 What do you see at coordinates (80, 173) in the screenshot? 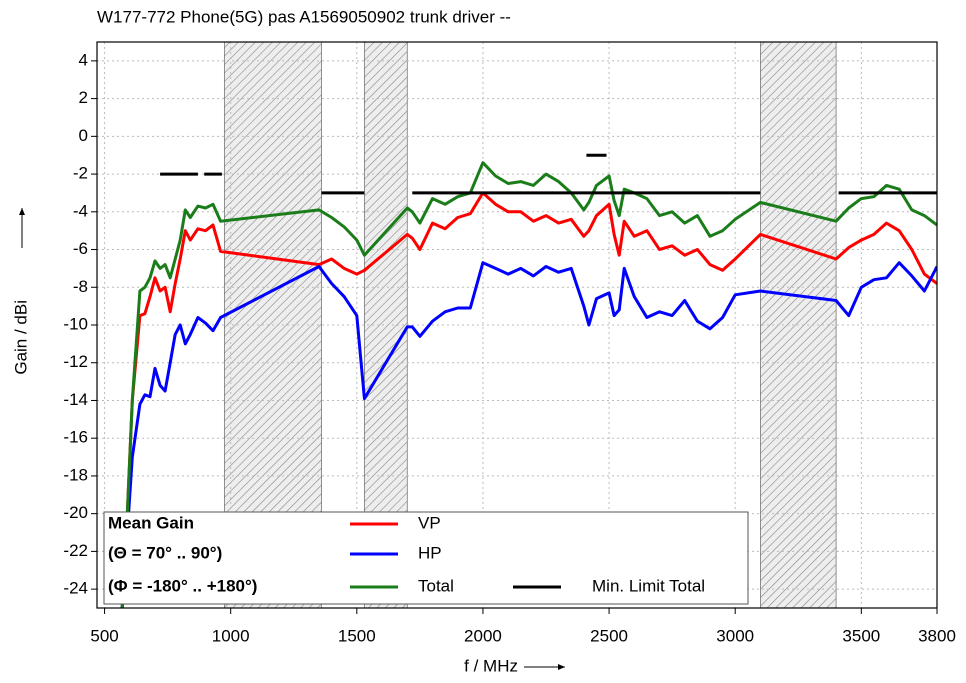
I see `y-tick-label: -2` at bounding box center [80, 173].